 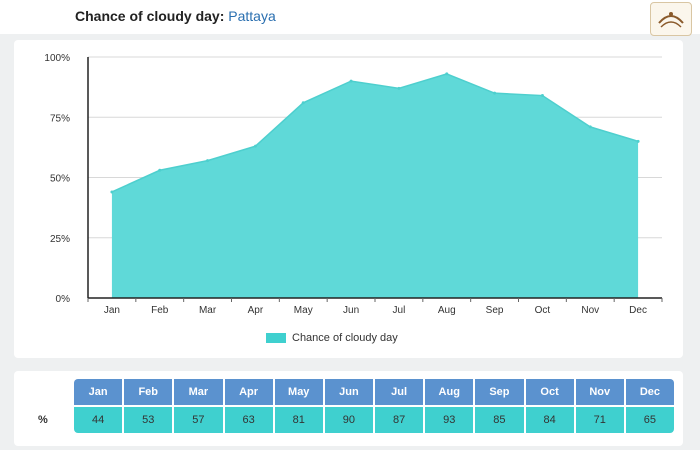 I want to click on x-tick-label: Oct, so click(x=543, y=310).